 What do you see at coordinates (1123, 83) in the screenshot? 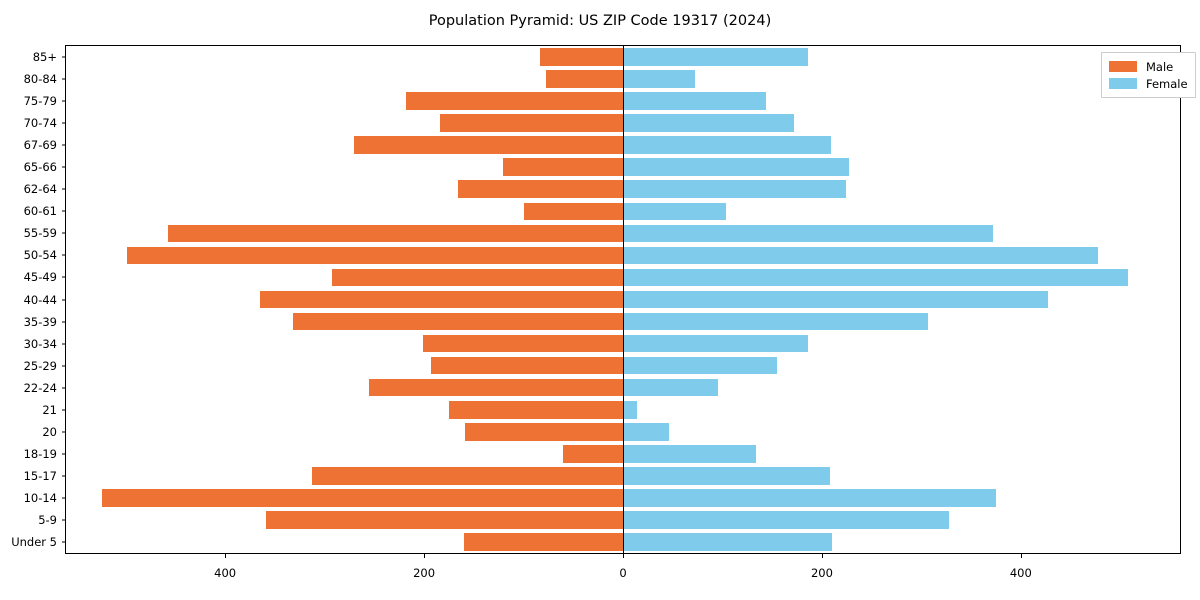
I see `legend-swatch-female` at bounding box center [1123, 83].